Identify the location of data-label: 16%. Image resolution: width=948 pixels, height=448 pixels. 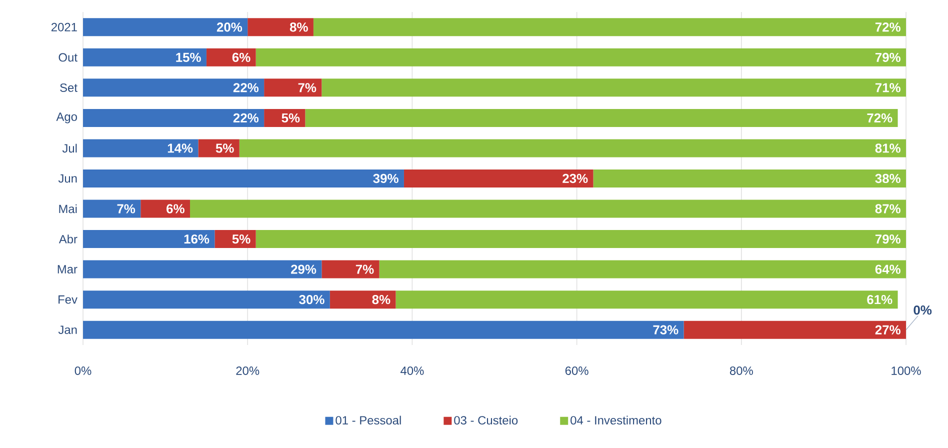
(197, 239).